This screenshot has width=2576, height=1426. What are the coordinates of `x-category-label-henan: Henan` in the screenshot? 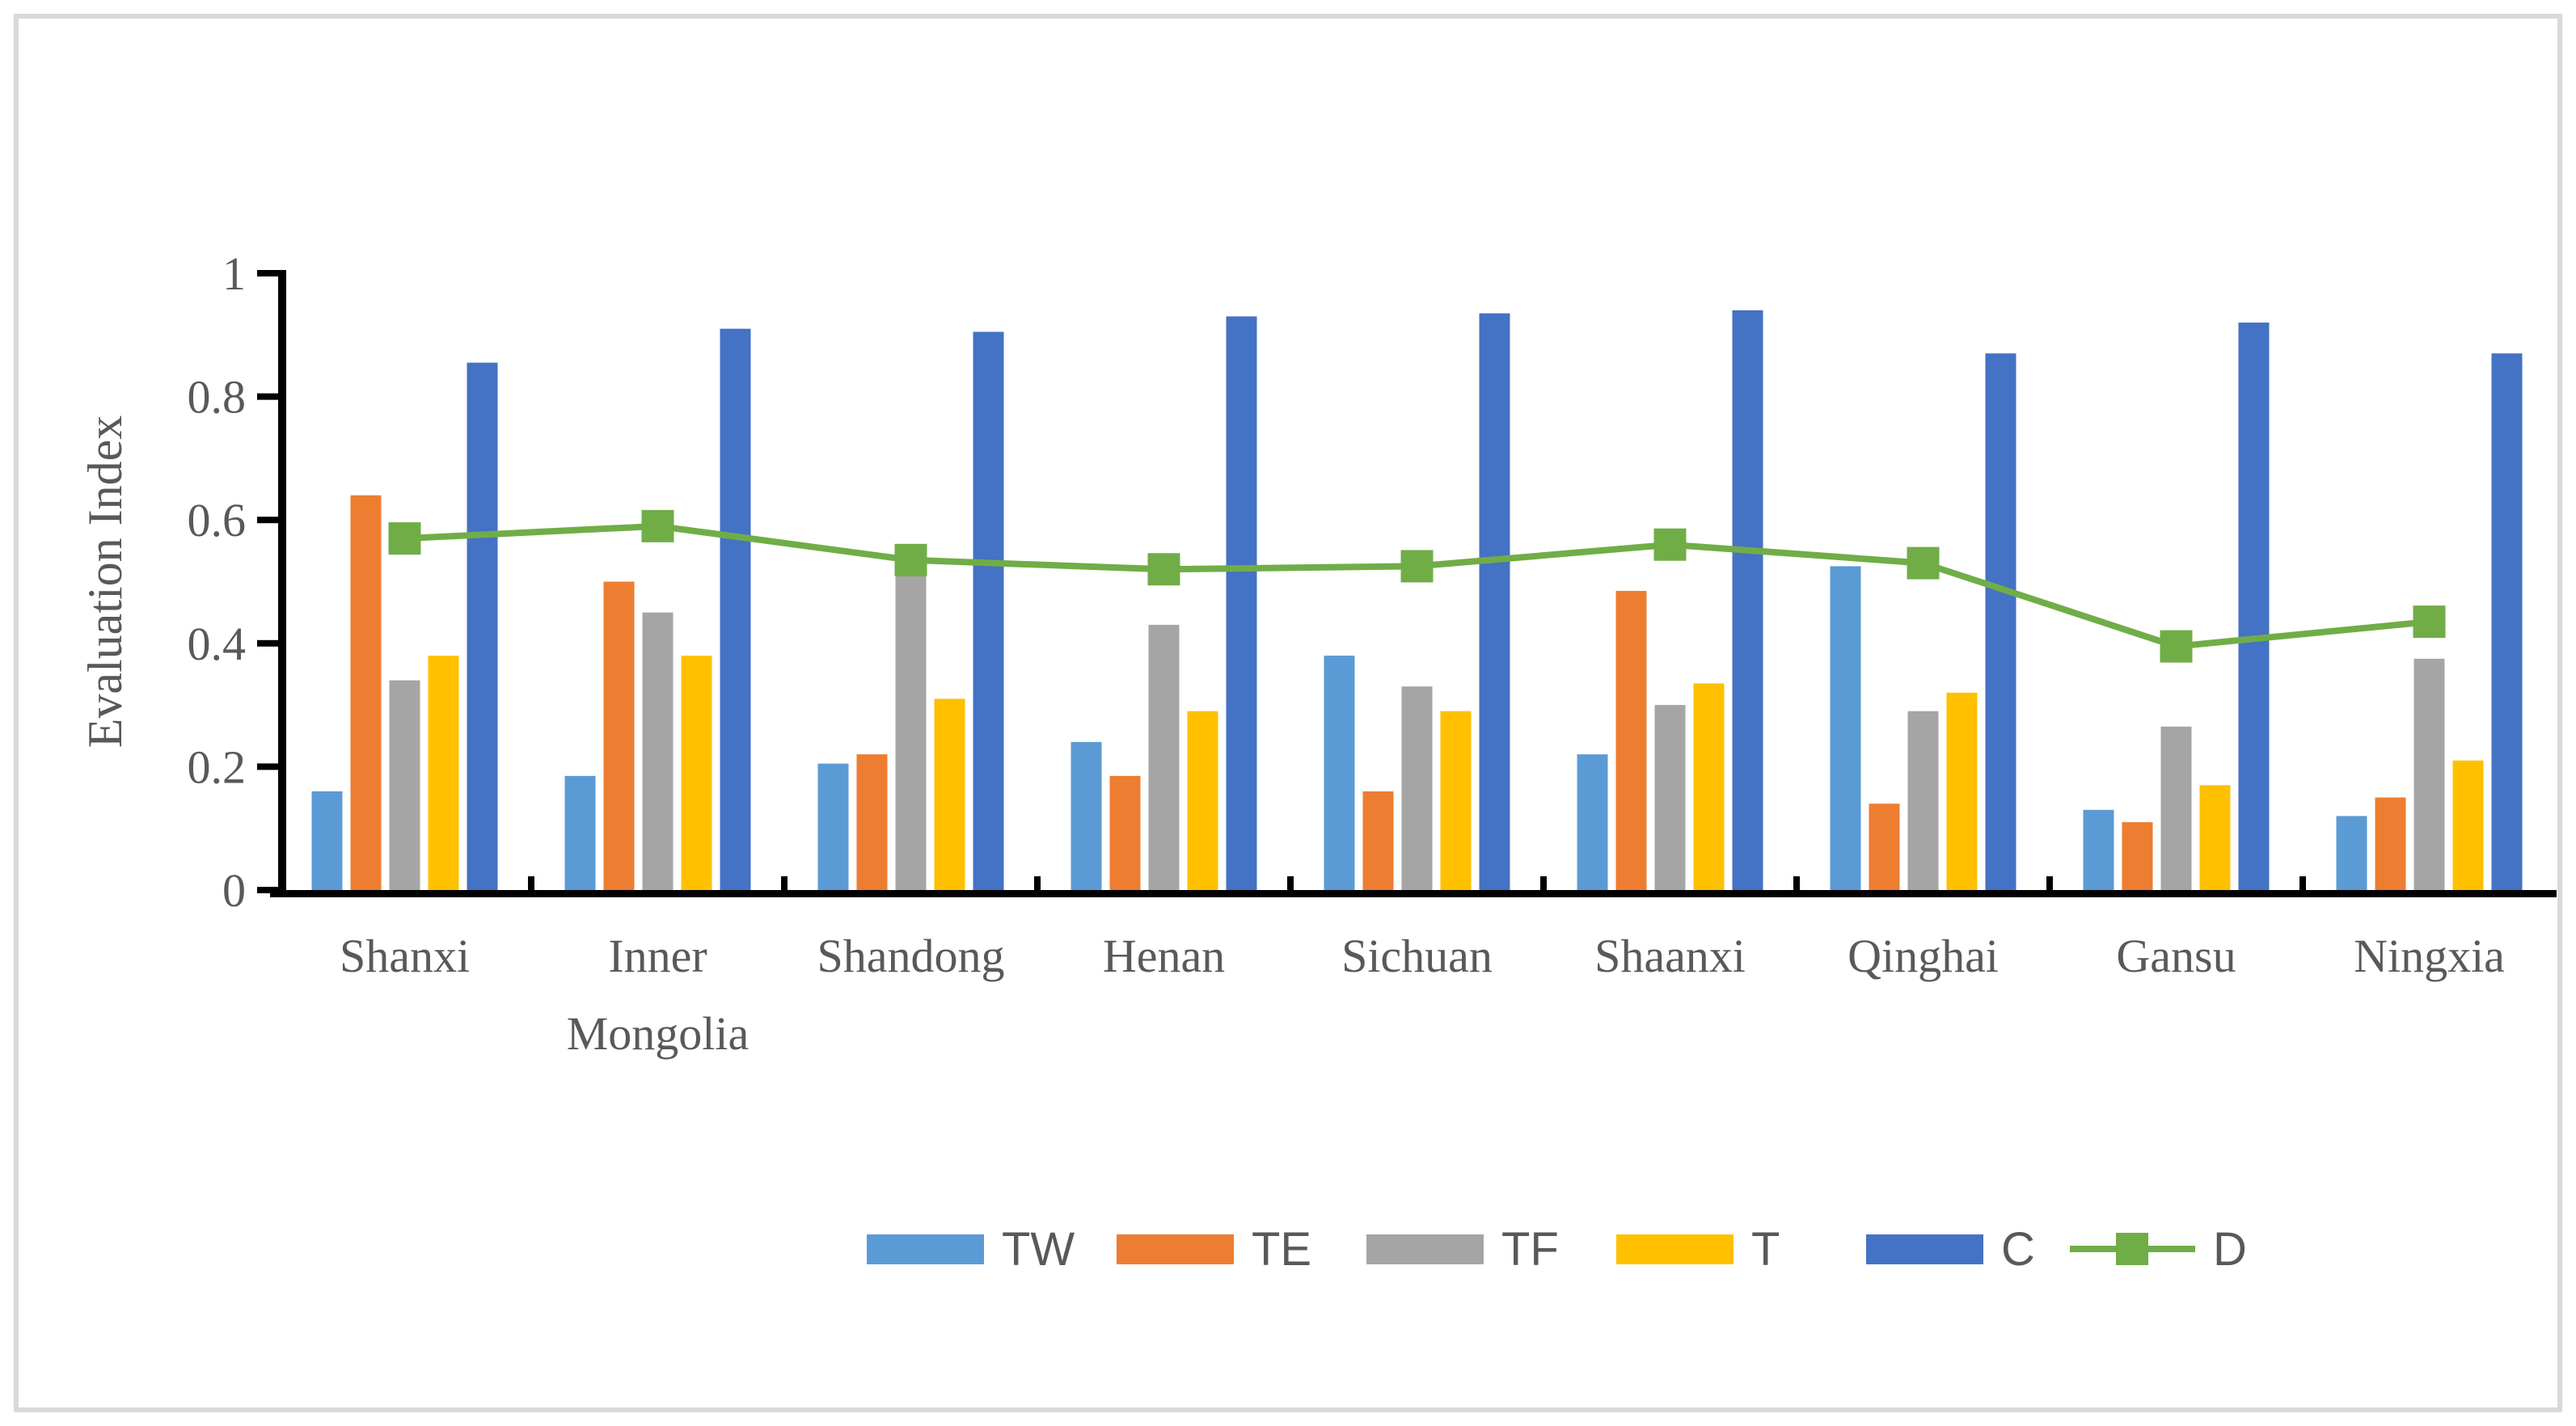 It's located at (1164, 956).